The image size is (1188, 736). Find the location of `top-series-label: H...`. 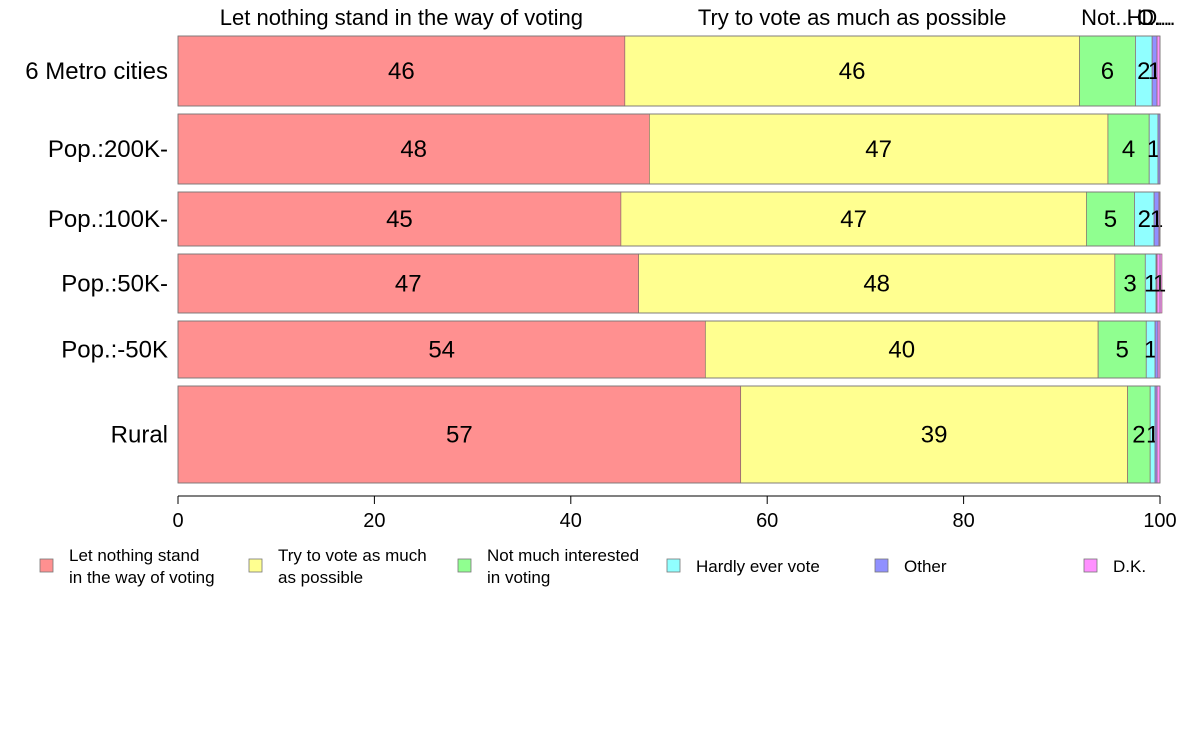

top-series-label: H... is located at coordinates (1144, 17).